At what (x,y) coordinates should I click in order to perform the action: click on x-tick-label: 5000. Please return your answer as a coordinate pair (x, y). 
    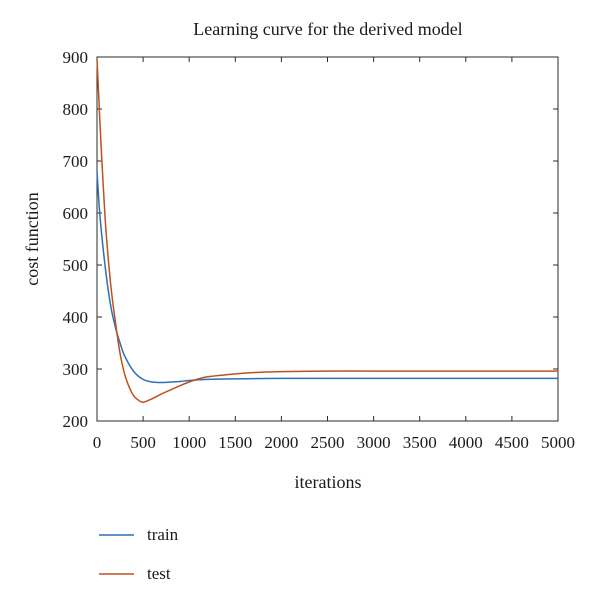
    Looking at the image, I should click on (558, 442).